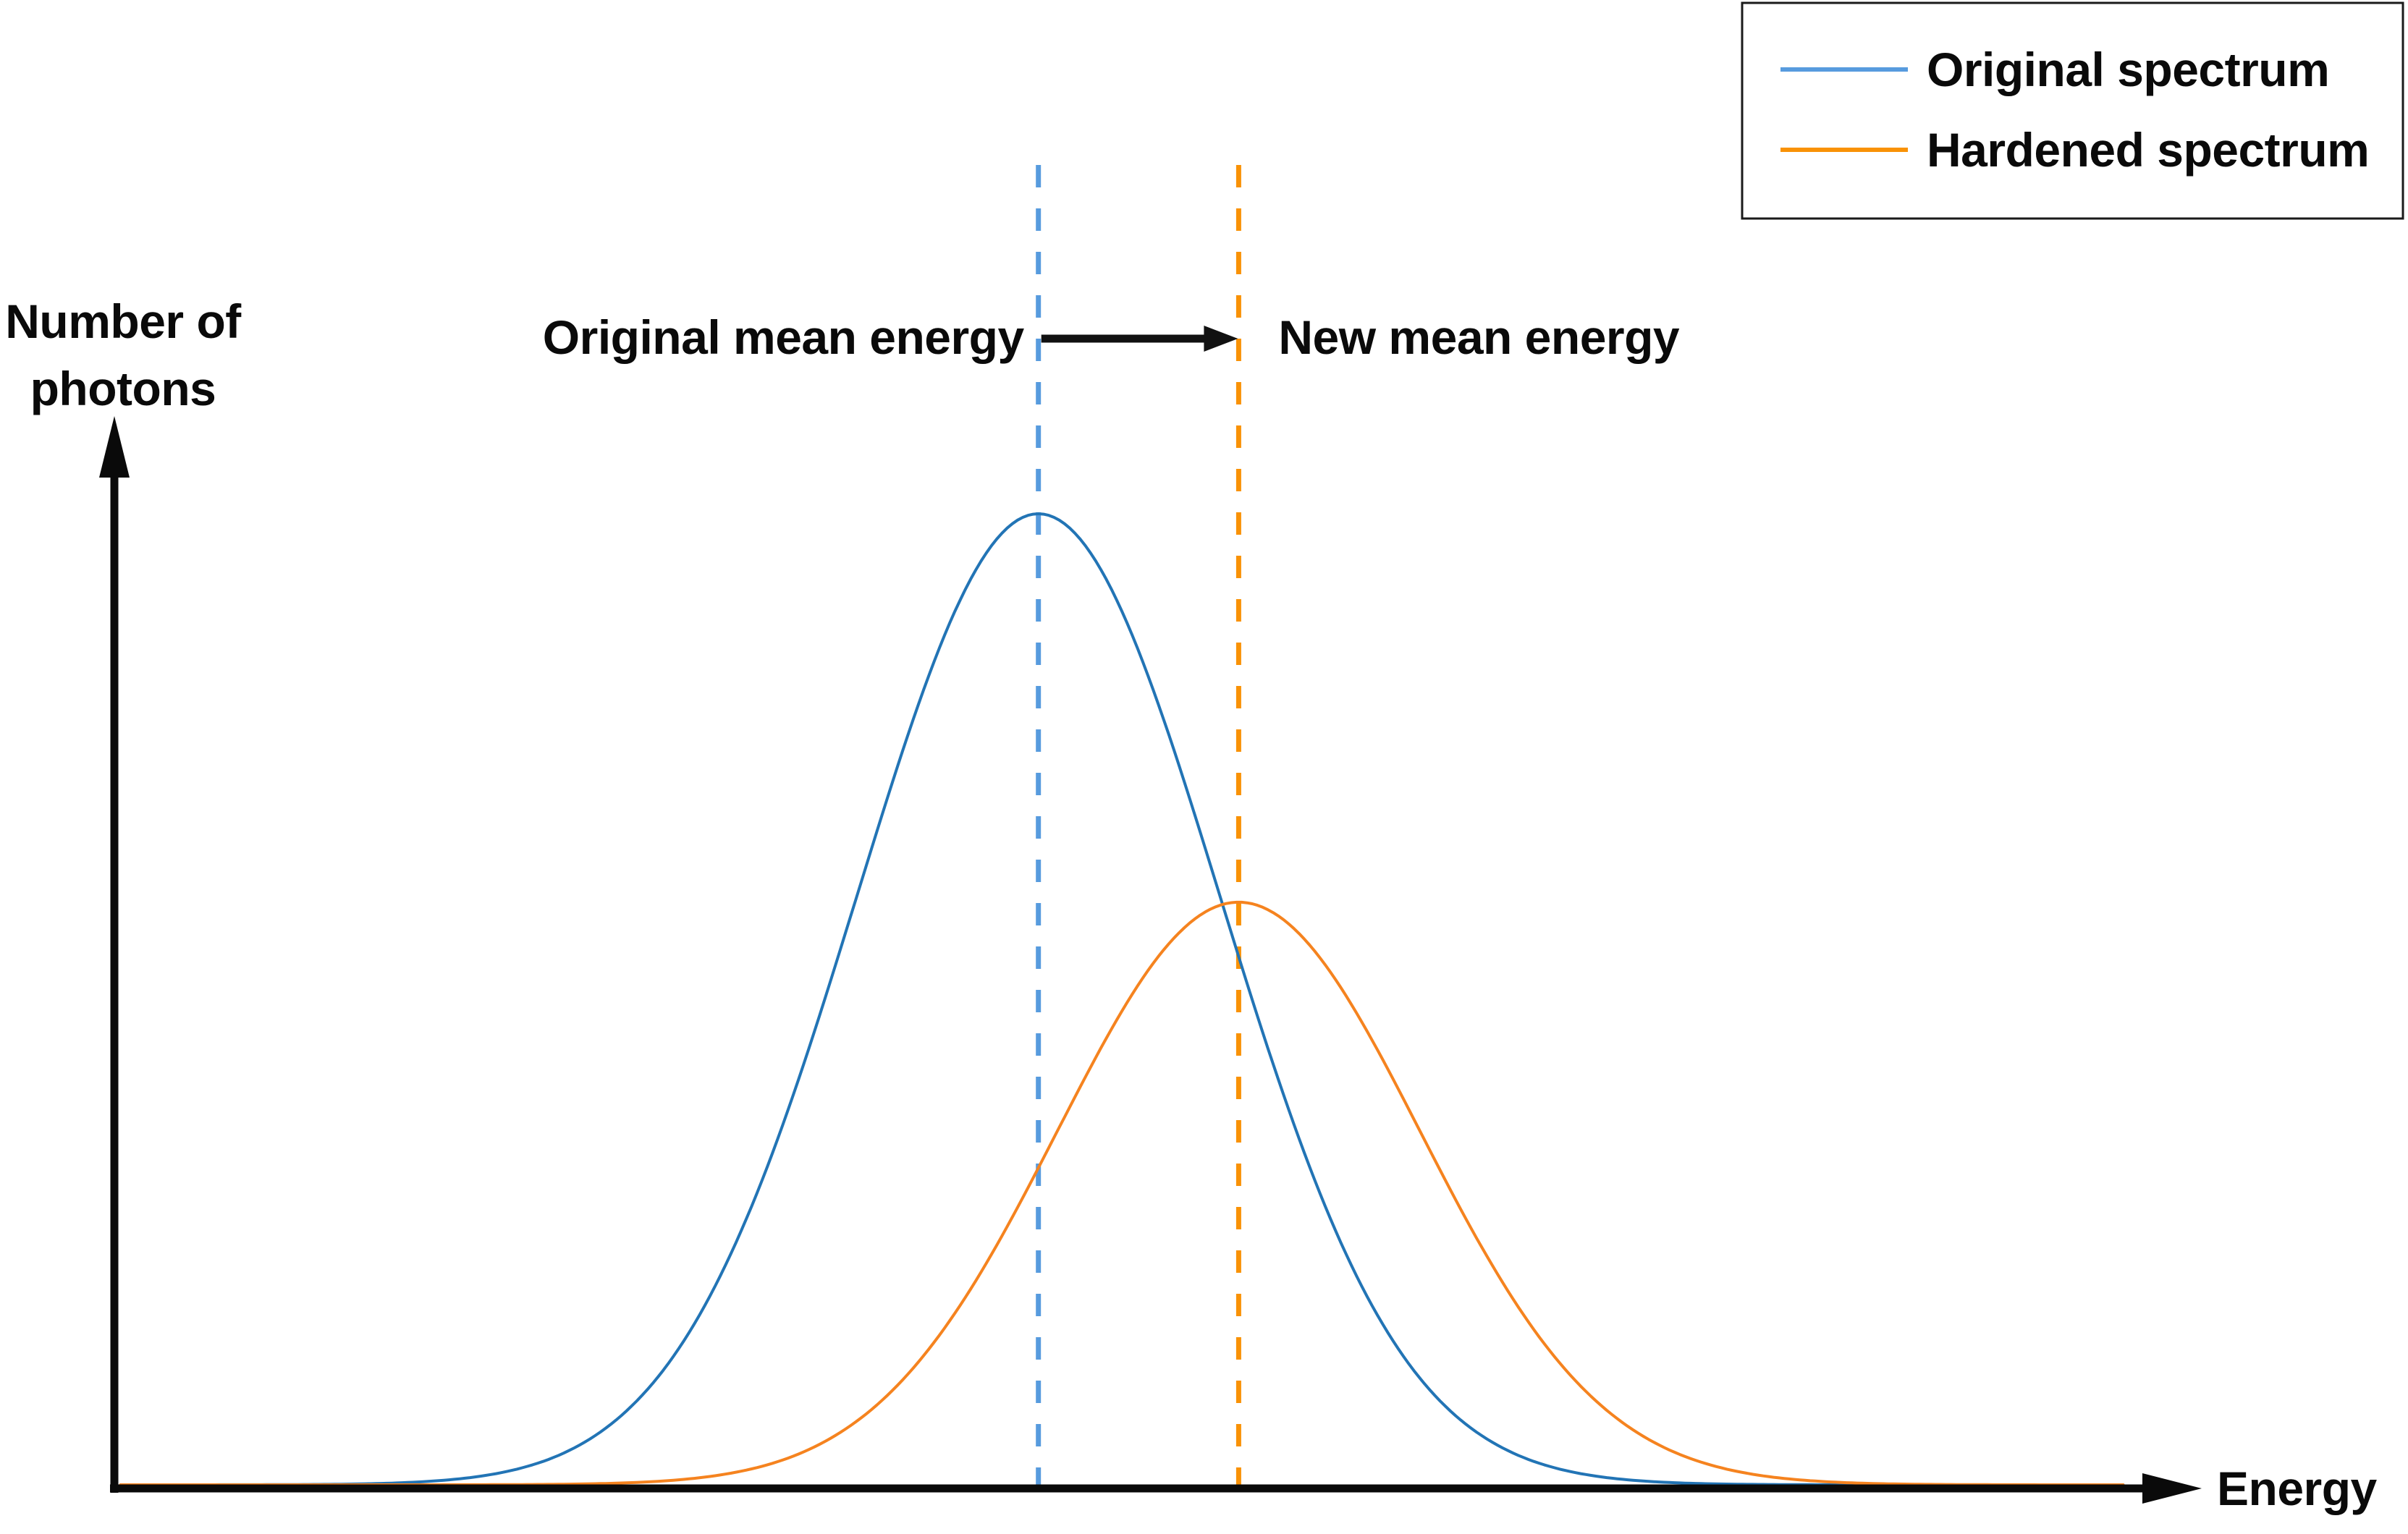  I want to click on mean-shift-arrow-head-icon, so click(1221, 339).